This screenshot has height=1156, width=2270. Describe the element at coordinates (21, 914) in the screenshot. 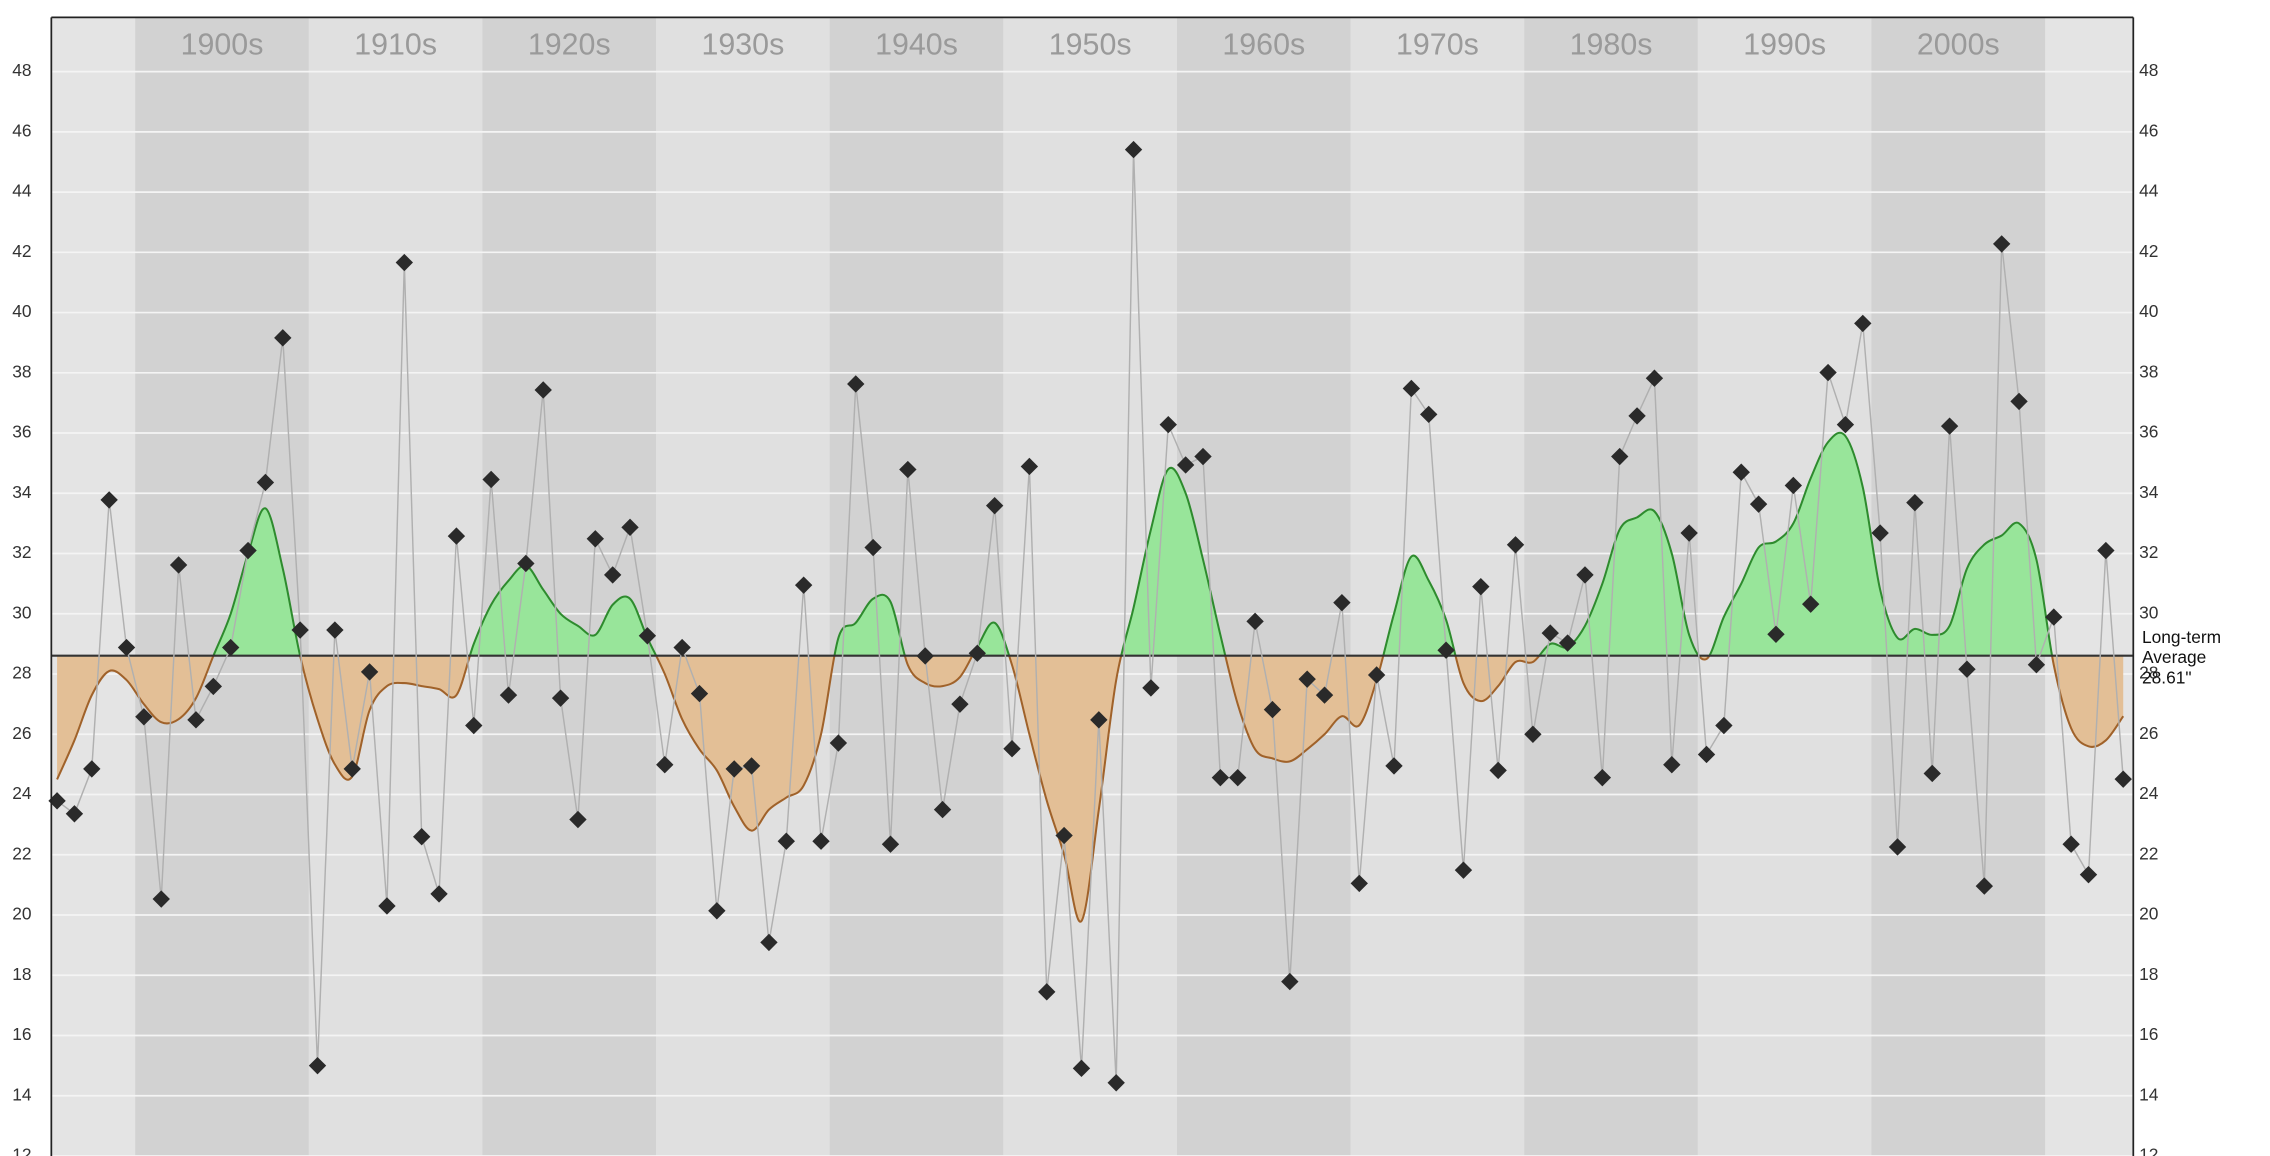

I see `y-tick-label: 20` at that location.